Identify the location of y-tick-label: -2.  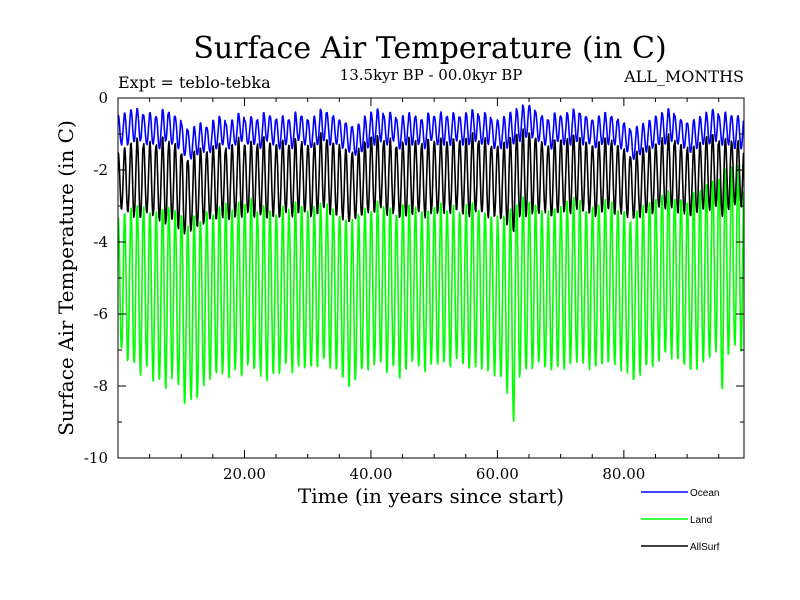
(100, 170).